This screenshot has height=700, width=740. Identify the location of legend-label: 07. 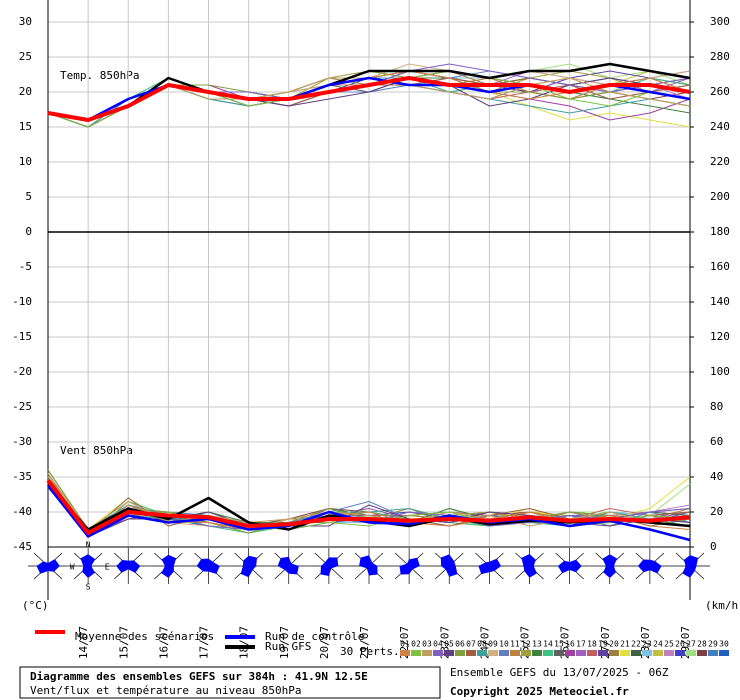
(471, 644).